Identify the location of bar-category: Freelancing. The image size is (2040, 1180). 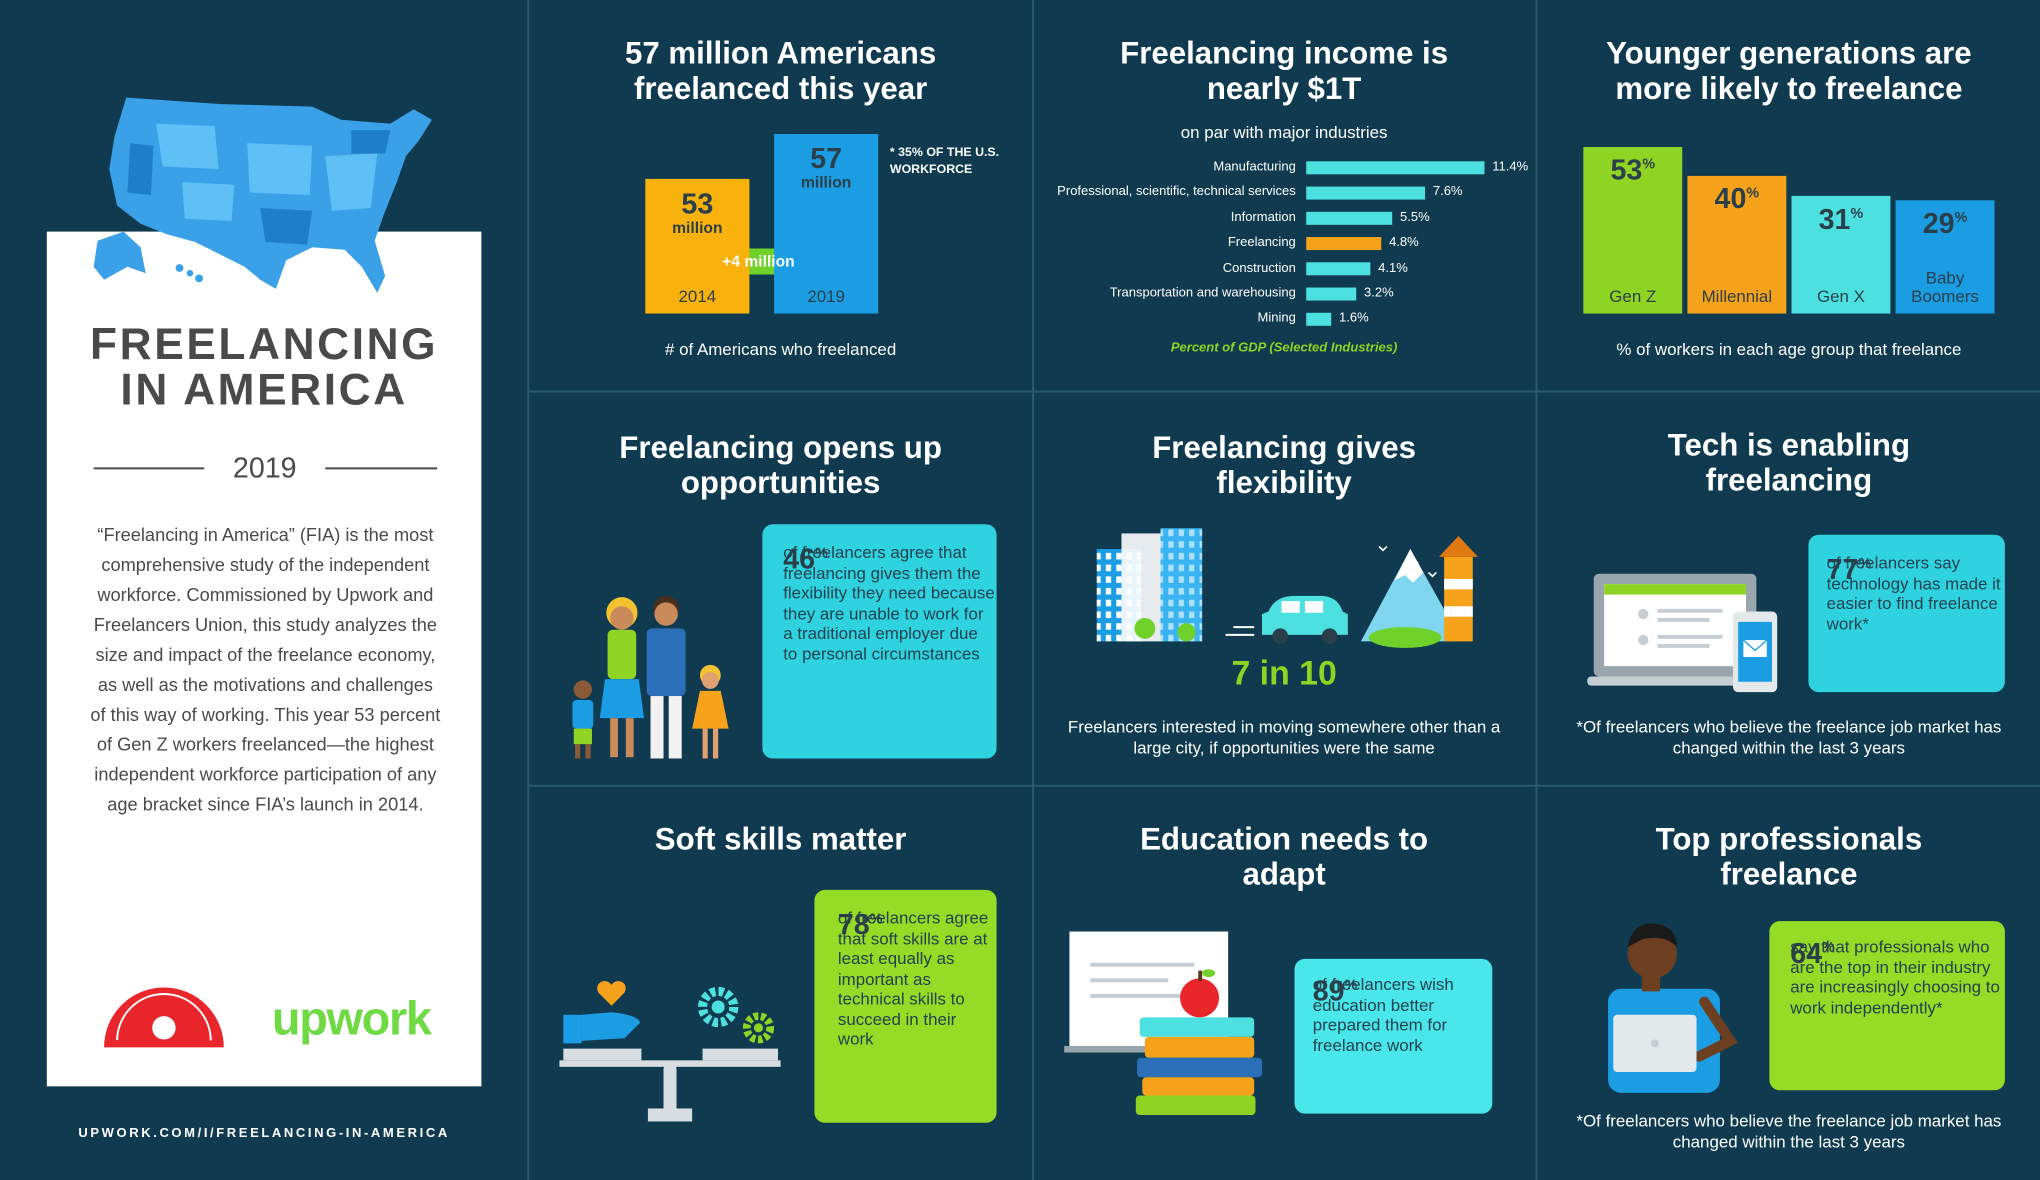
(1261, 243).